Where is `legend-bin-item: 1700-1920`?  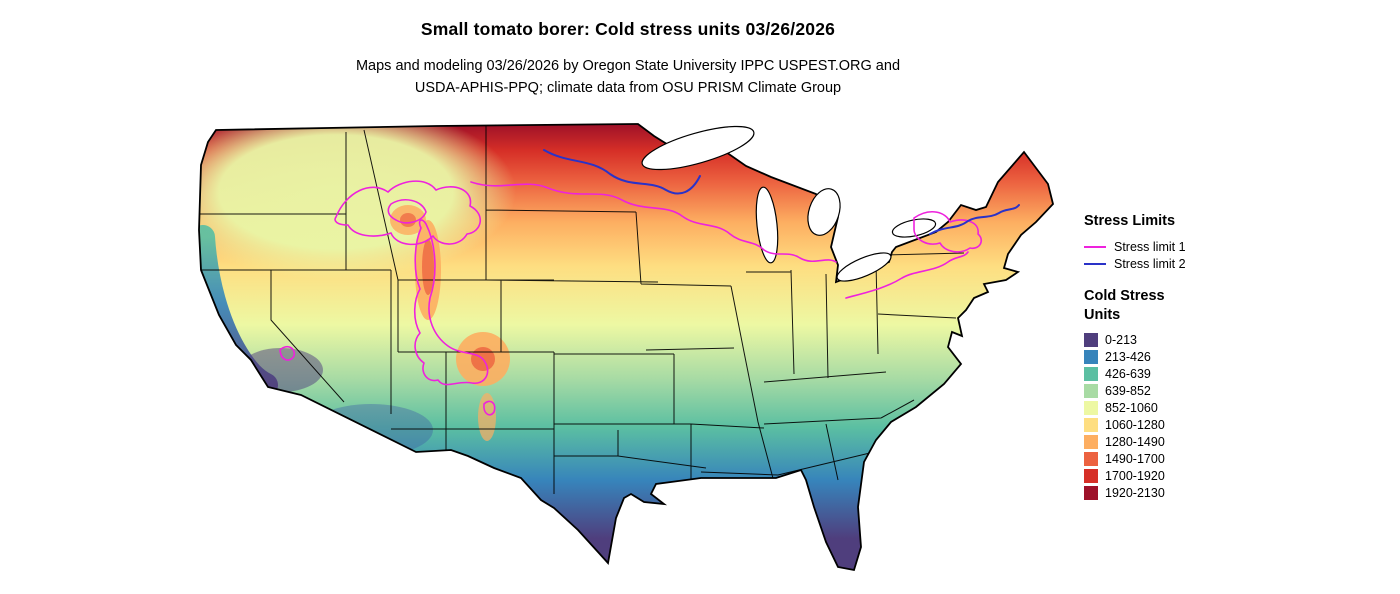 legend-bin-item: 1700-1920 is located at coordinates (1179, 475).